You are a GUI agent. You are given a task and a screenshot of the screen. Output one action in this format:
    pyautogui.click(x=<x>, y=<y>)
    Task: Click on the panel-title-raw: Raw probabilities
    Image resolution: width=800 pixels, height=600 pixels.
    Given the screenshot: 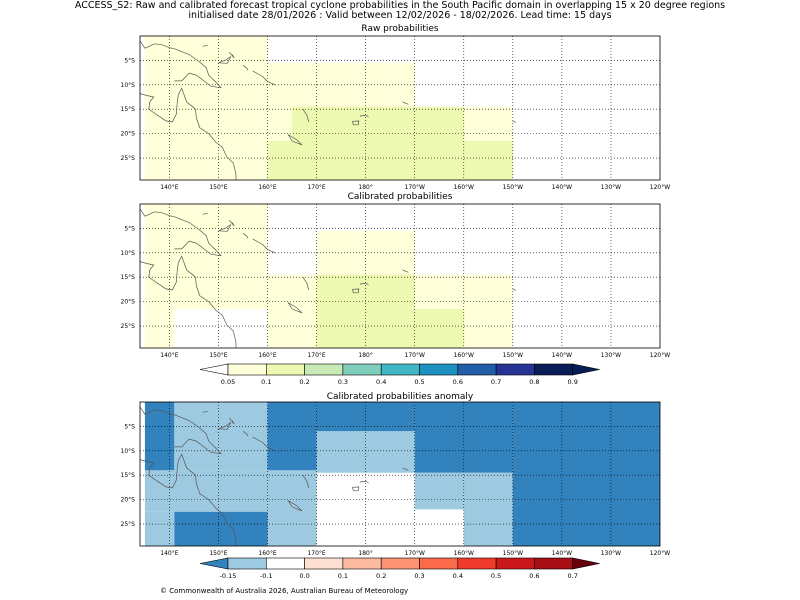 What is the action you would take?
    pyautogui.click(x=400, y=29)
    